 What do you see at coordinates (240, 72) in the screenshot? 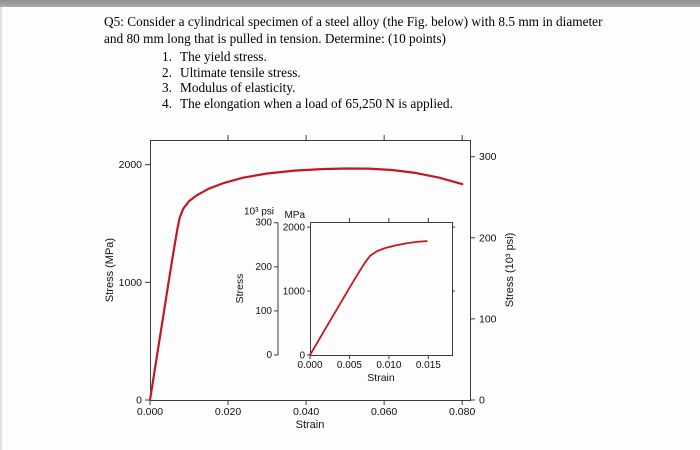
I see `item-text: Ultimate tensile stress.` at bounding box center [240, 72].